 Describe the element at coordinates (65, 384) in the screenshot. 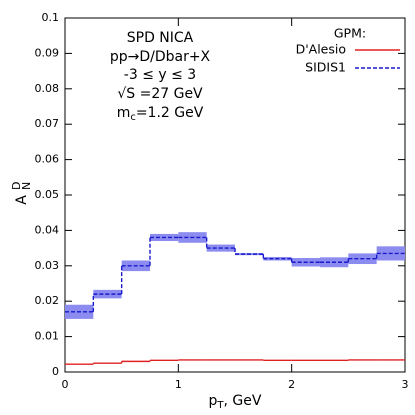

I see `x-tick-label: 0` at that location.